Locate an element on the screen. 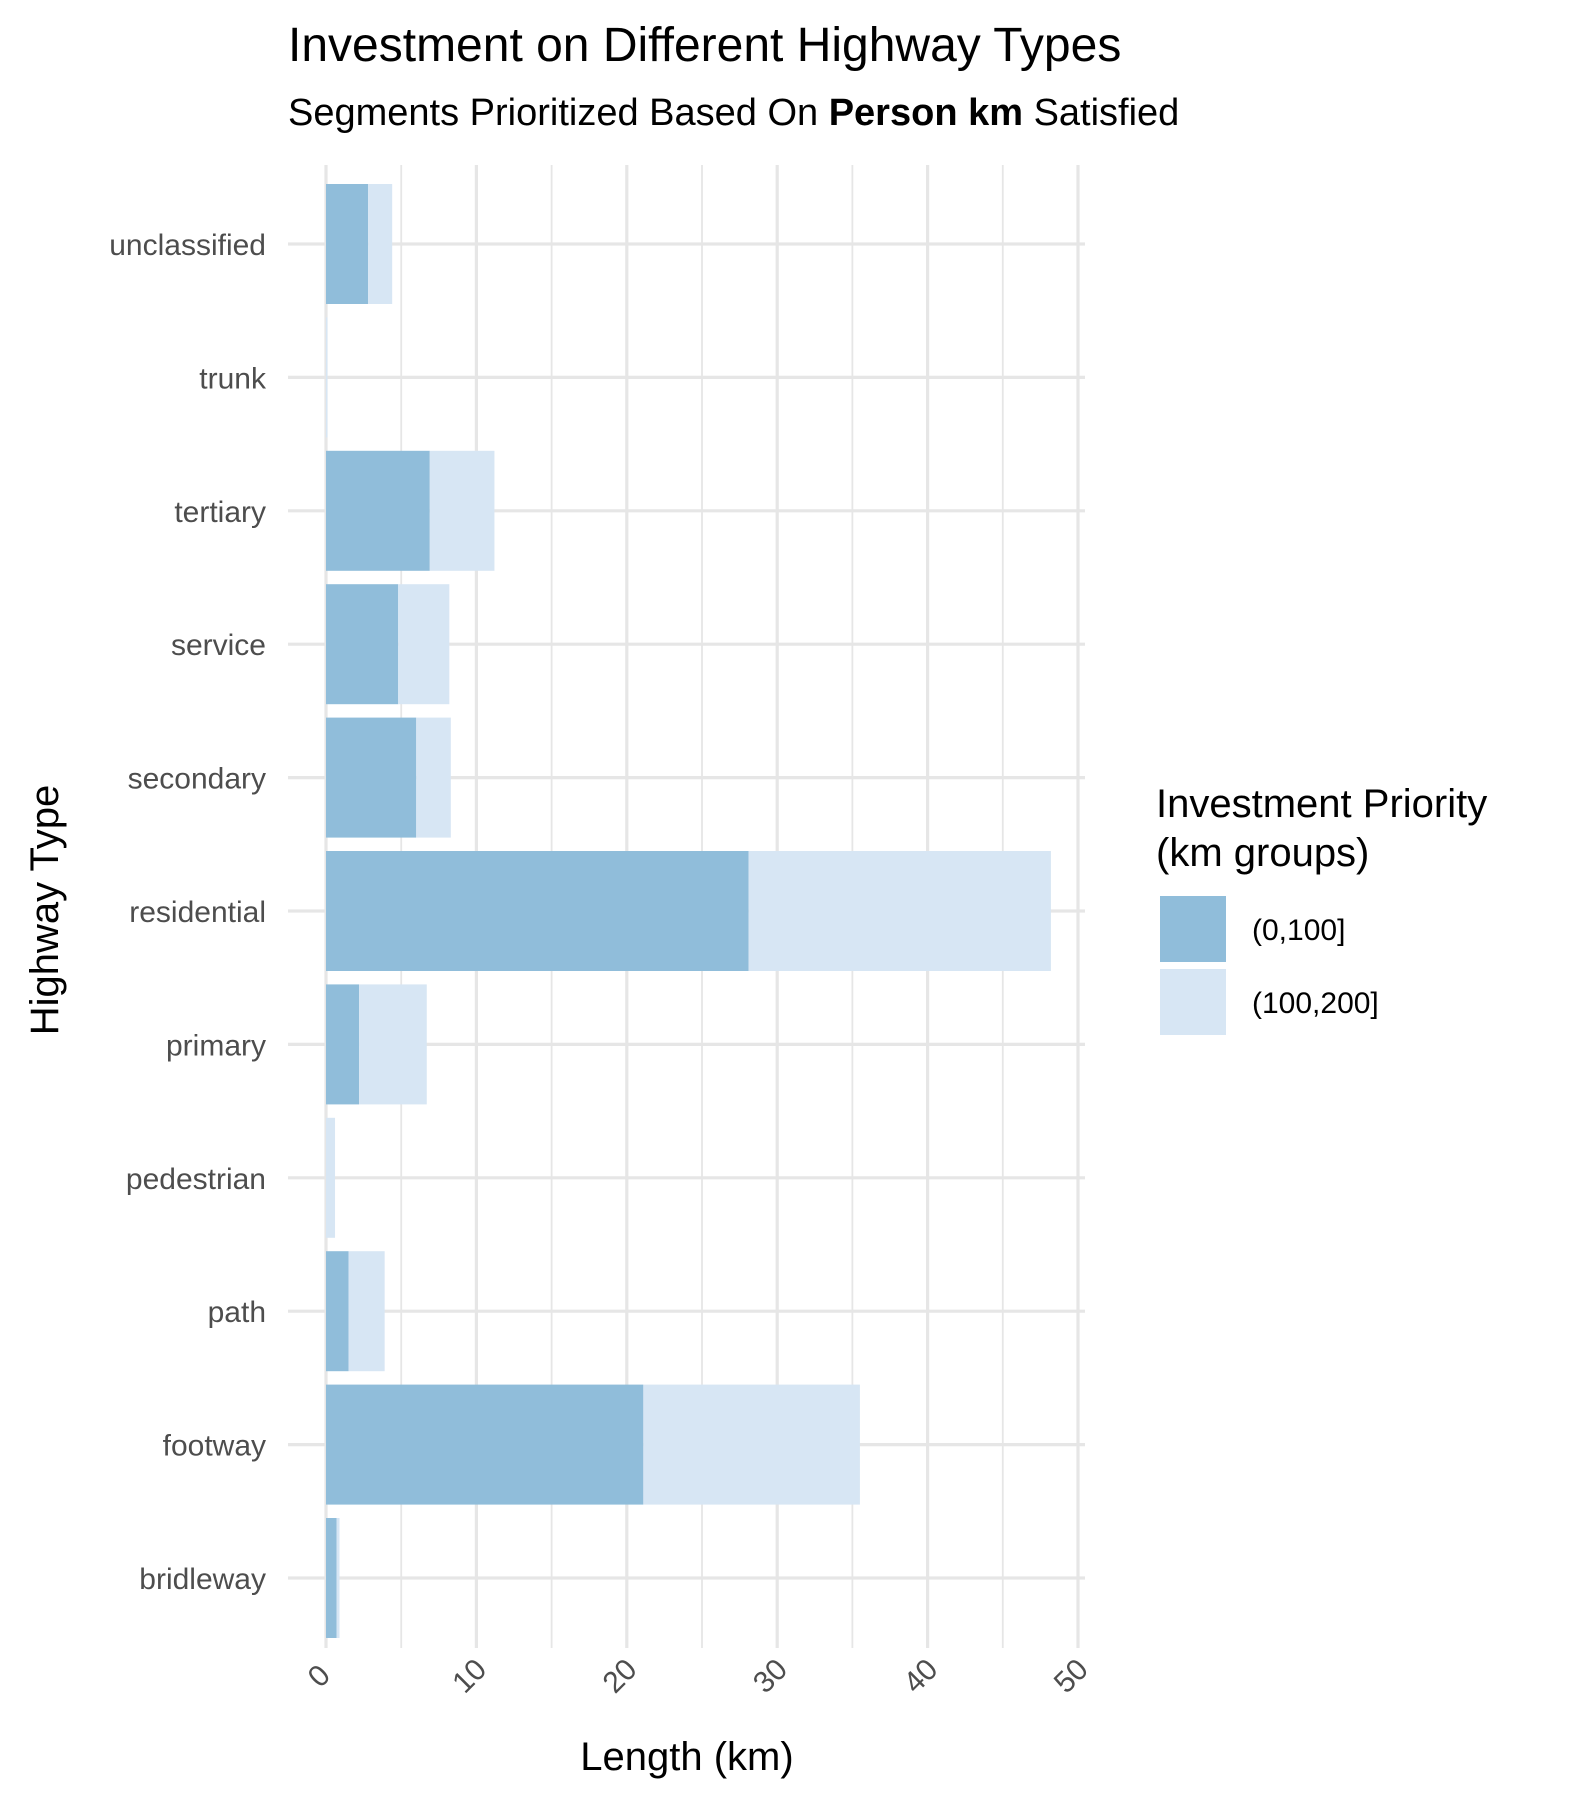 This screenshot has height=1804, width=1591. y-tick-label-bridleway: bridleway is located at coordinates (202, 1579).